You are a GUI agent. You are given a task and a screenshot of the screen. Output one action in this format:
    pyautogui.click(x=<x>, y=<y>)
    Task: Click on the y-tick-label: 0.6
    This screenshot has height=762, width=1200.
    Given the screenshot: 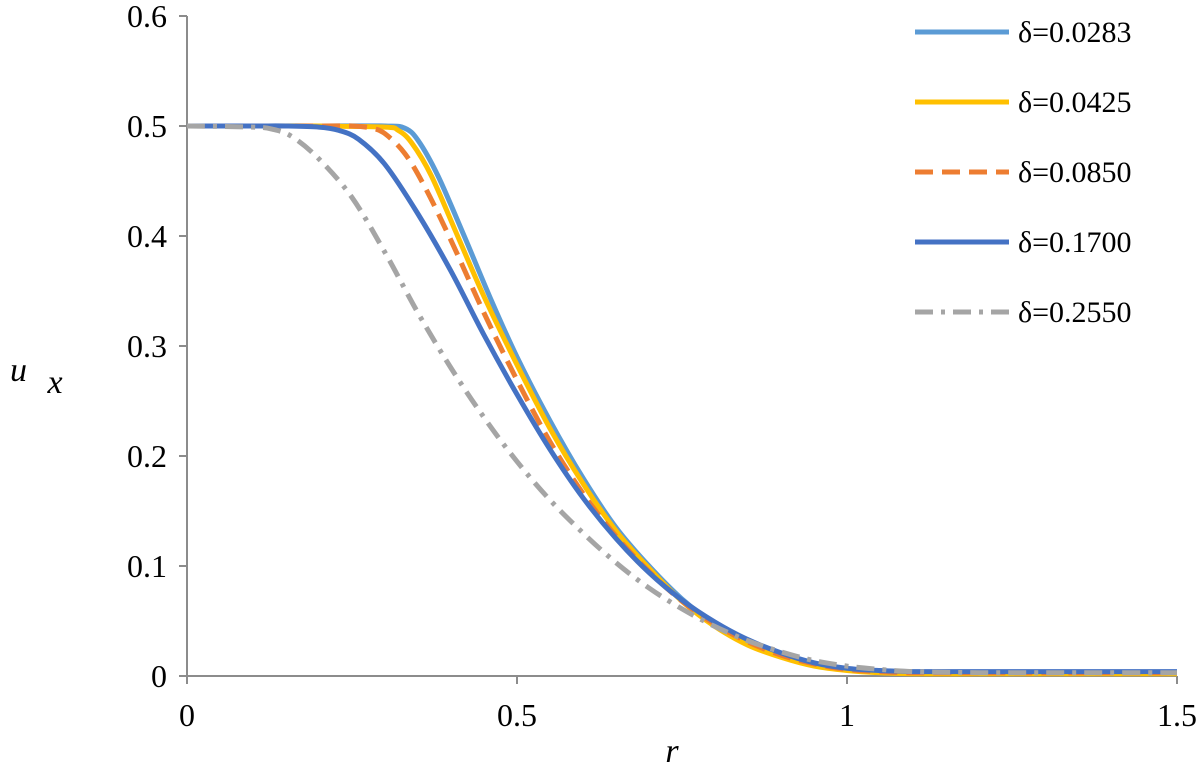 What is the action you would take?
    pyautogui.click(x=147, y=17)
    